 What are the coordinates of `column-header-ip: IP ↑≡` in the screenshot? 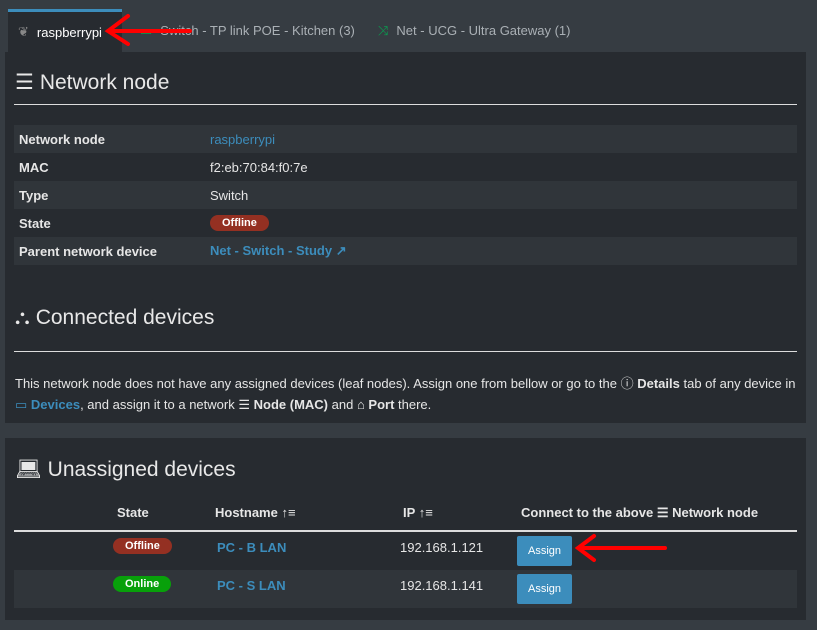 It's located at (418, 512).